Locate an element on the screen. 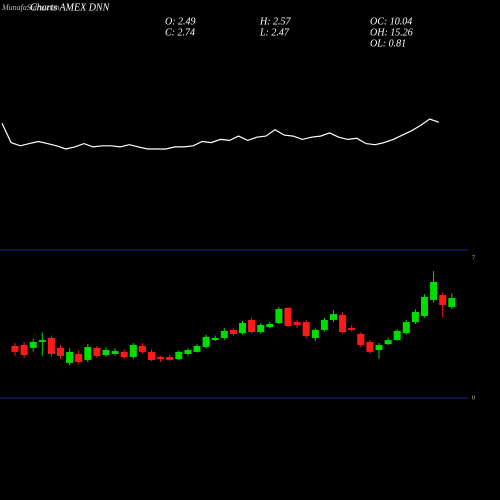 Image resolution: width=500 pixels, height=500 pixels. watermark: MunafaSutra.com is located at coordinates (30, 7).